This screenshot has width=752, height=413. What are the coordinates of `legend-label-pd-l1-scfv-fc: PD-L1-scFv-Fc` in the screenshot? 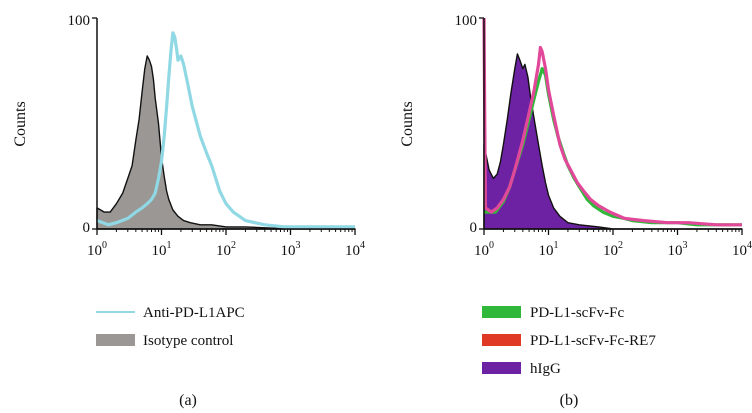 It's located at (577, 313).